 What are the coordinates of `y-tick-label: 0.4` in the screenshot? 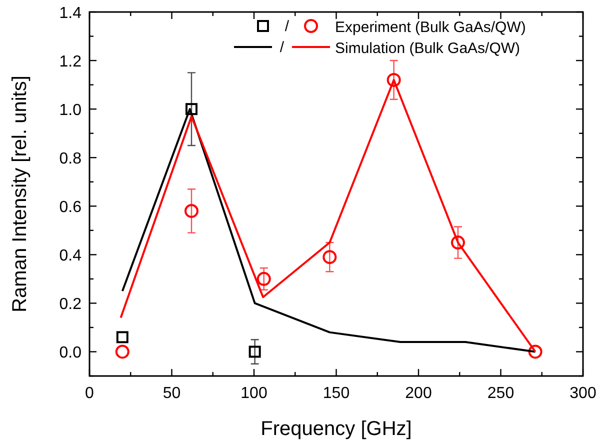 It's located at (70, 256).